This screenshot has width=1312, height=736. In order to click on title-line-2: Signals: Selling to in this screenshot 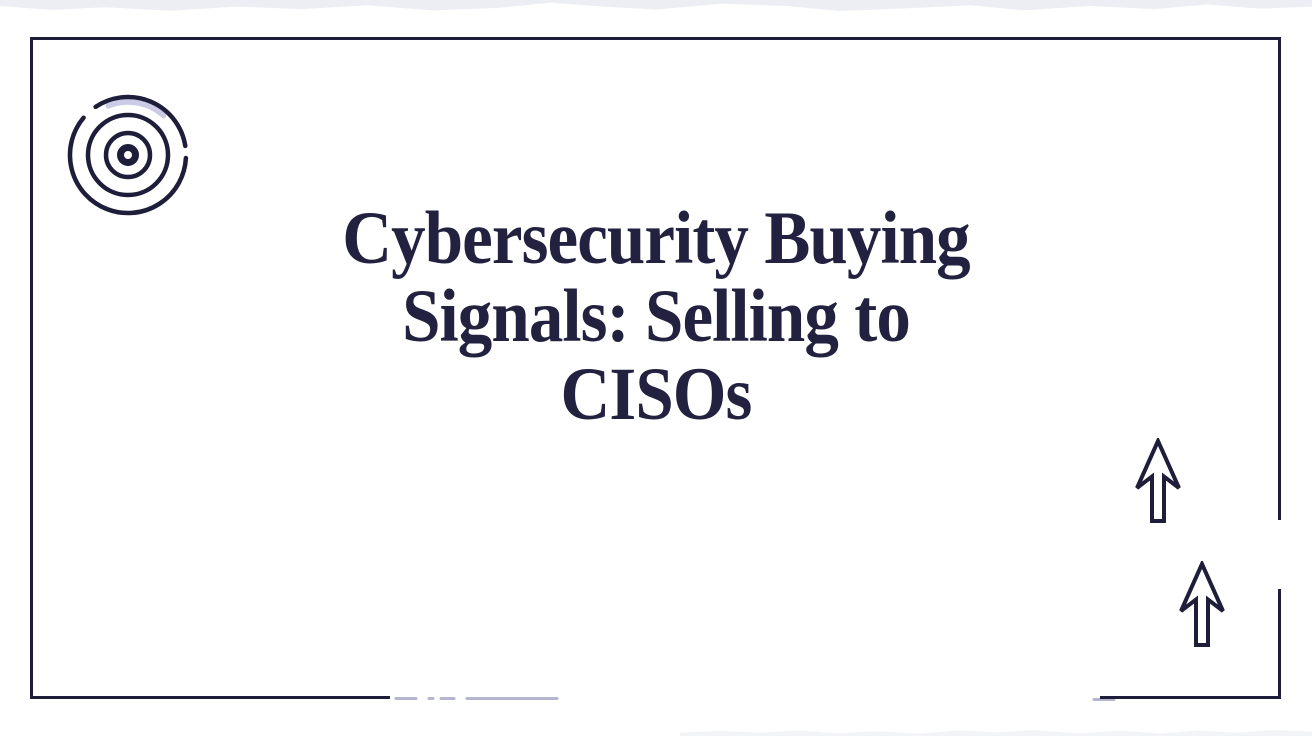, I will do `click(656, 316)`.